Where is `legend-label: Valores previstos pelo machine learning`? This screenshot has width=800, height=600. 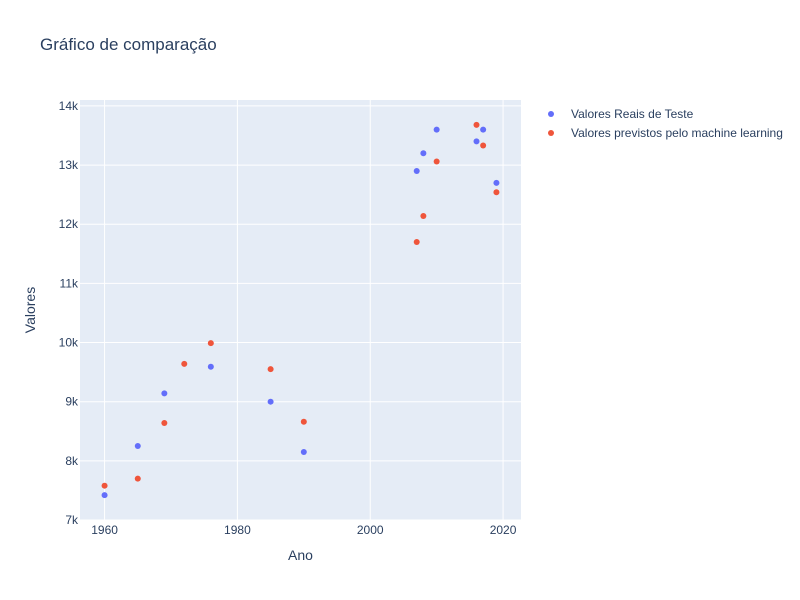 legend-label: Valores previstos pelo machine learning is located at coordinates (677, 133).